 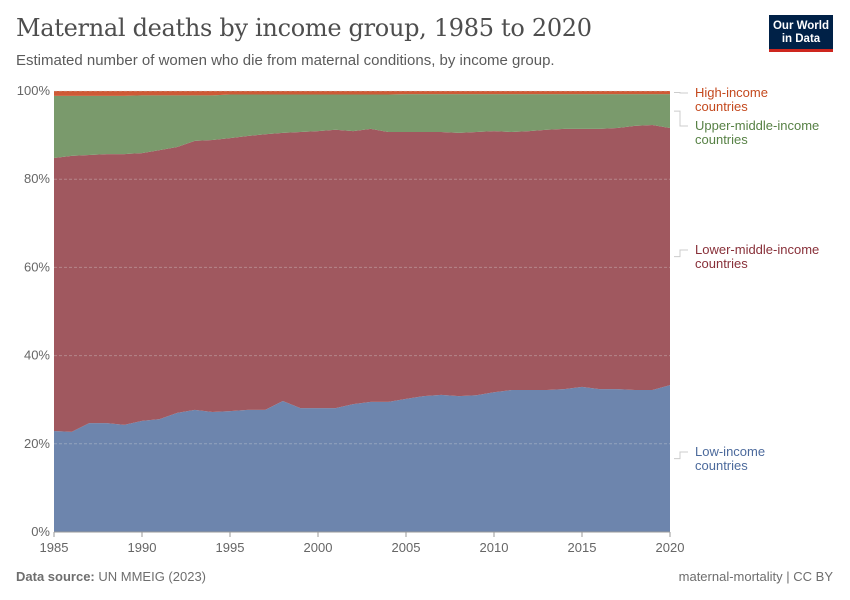 What do you see at coordinates (318, 547) in the screenshot?
I see `x-tick-label: 2000` at bounding box center [318, 547].